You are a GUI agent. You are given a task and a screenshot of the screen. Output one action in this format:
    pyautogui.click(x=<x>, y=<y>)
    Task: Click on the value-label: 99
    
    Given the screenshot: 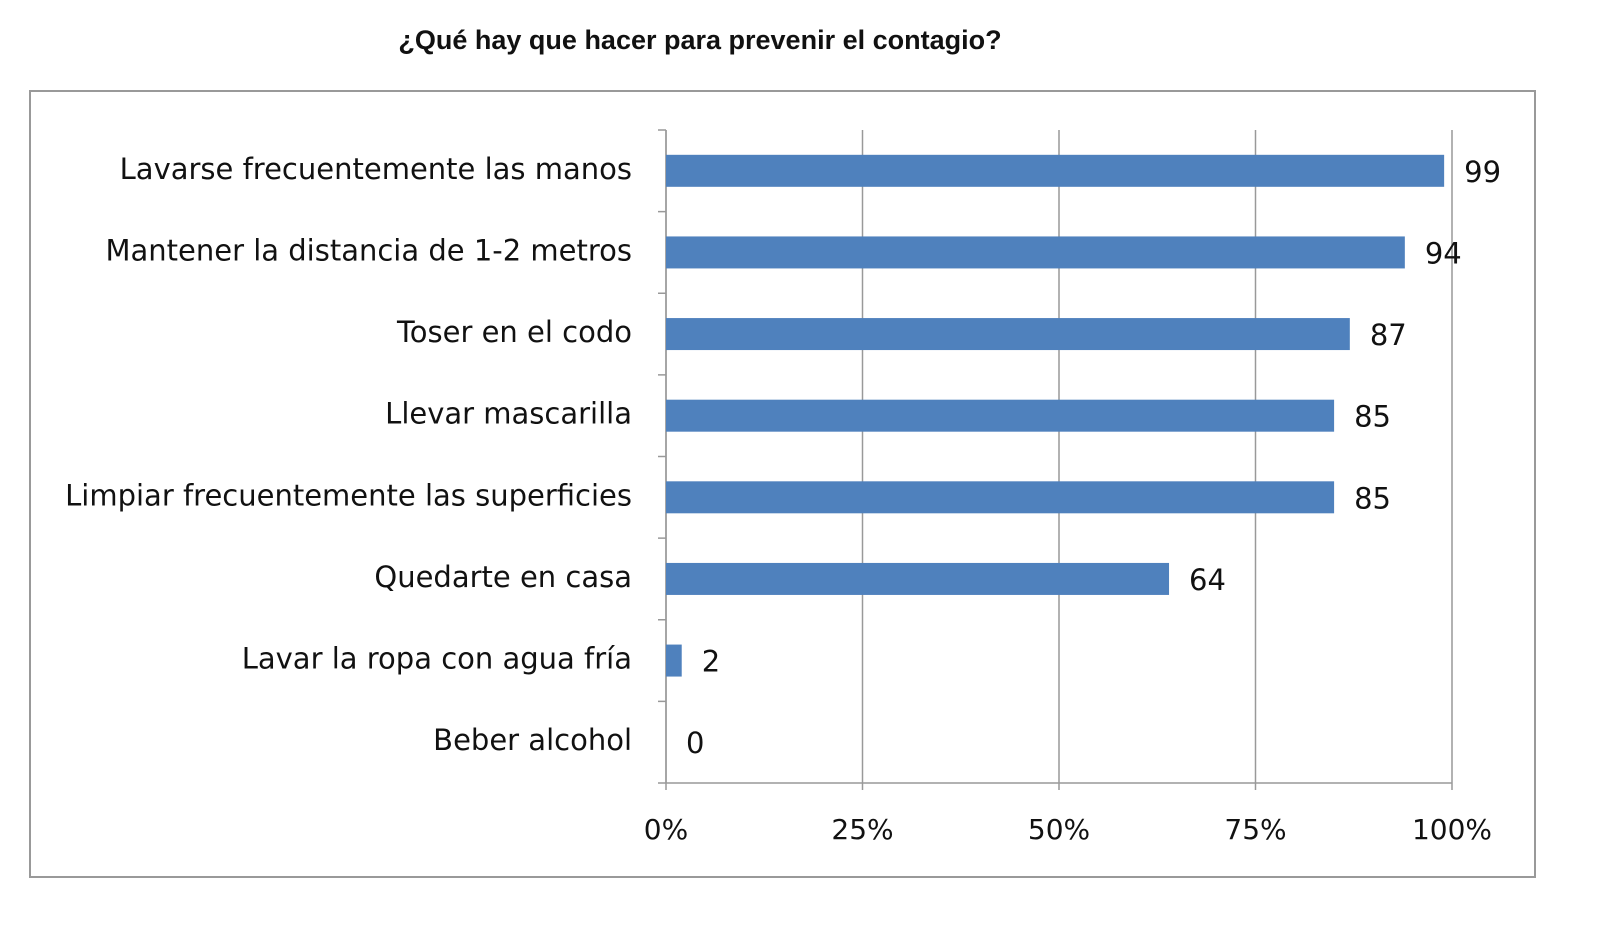 What is the action you would take?
    pyautogui.click(x=1482, y=172)
    